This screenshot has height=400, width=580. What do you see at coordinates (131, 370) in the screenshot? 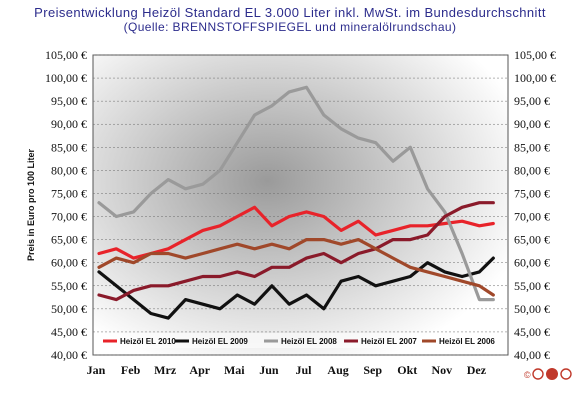
I see `x-tick-label: Feb` at bounding box center [131, 370].